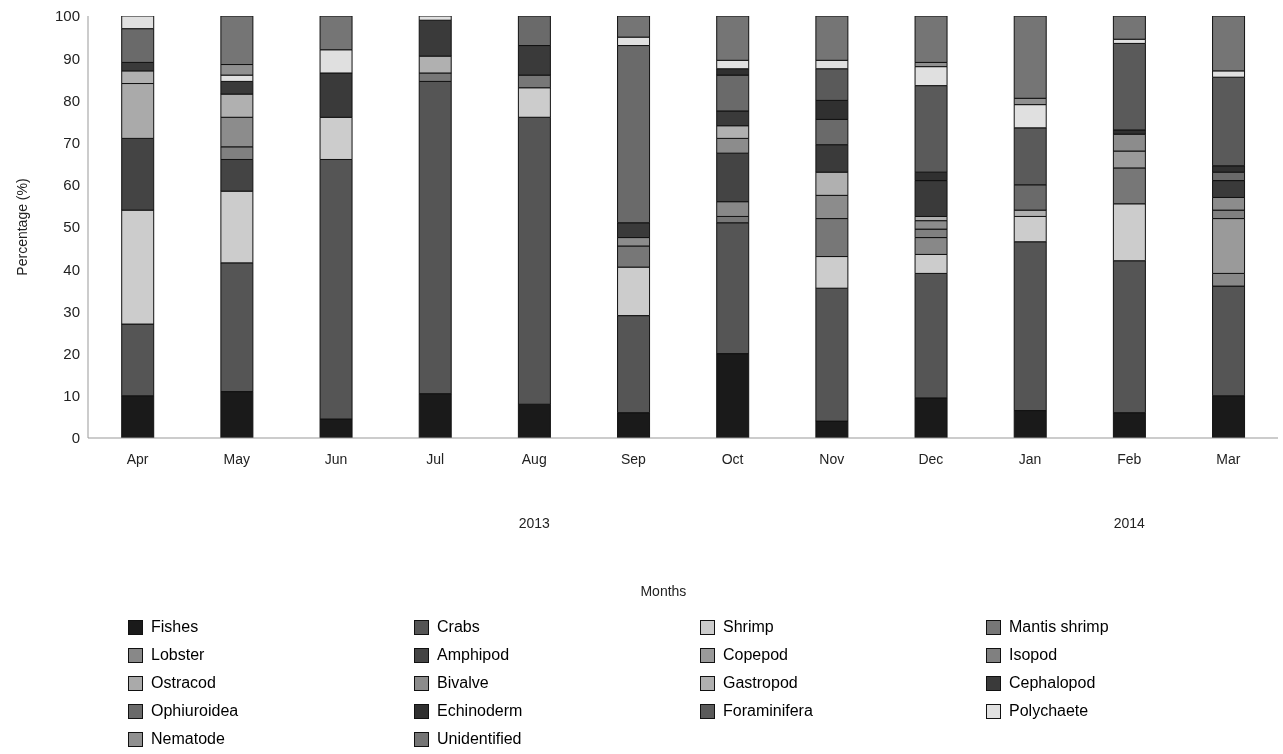 This screenshot has height=754, width=1283. Describe the element at coordinates (760, 683) in the screenshot. I see `legend-label: Gastropod` at that location.